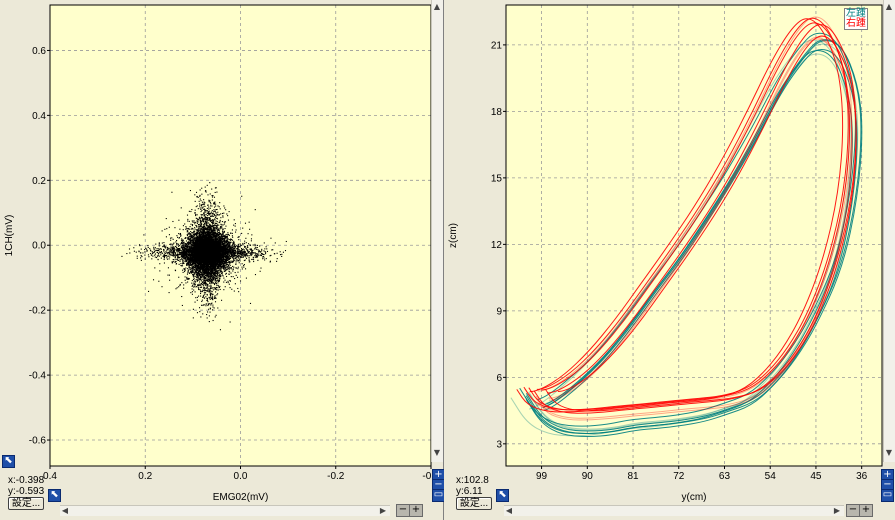  Describe the element at coordinates (38, 441) in the screenshot. I see `y-tick-6: -0.6` at that location.